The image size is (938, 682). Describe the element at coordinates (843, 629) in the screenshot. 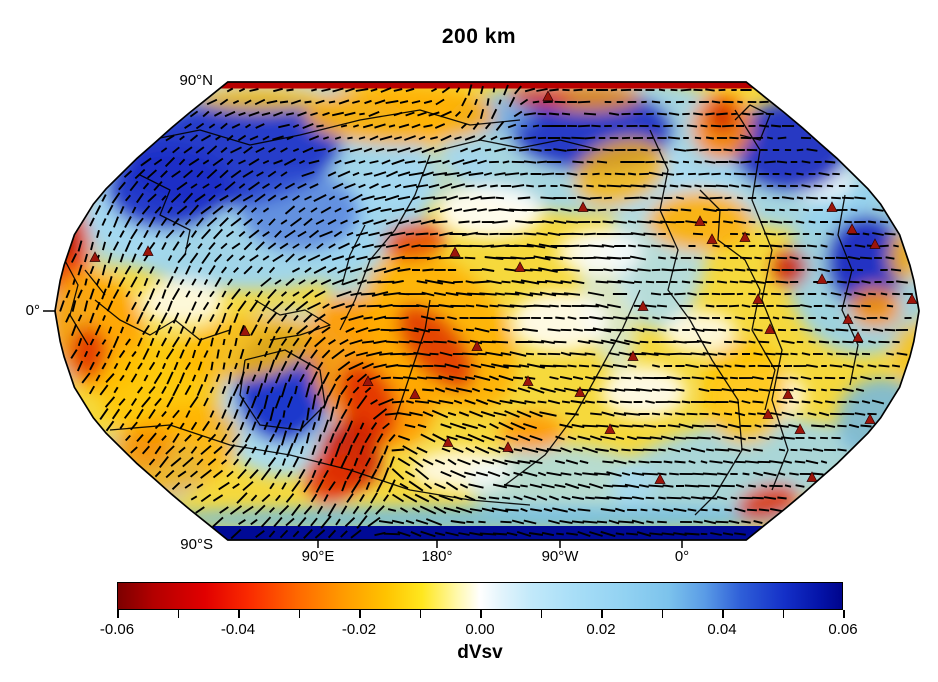

I see `colorbar-tick-label: 0.06` at that location.